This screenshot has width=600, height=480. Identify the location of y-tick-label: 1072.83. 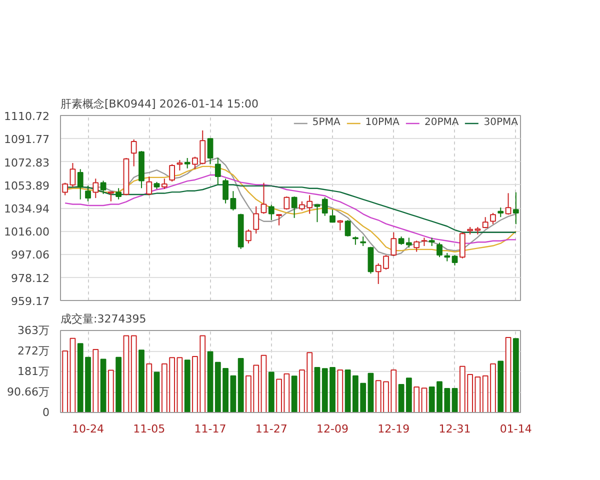
(27, 163).